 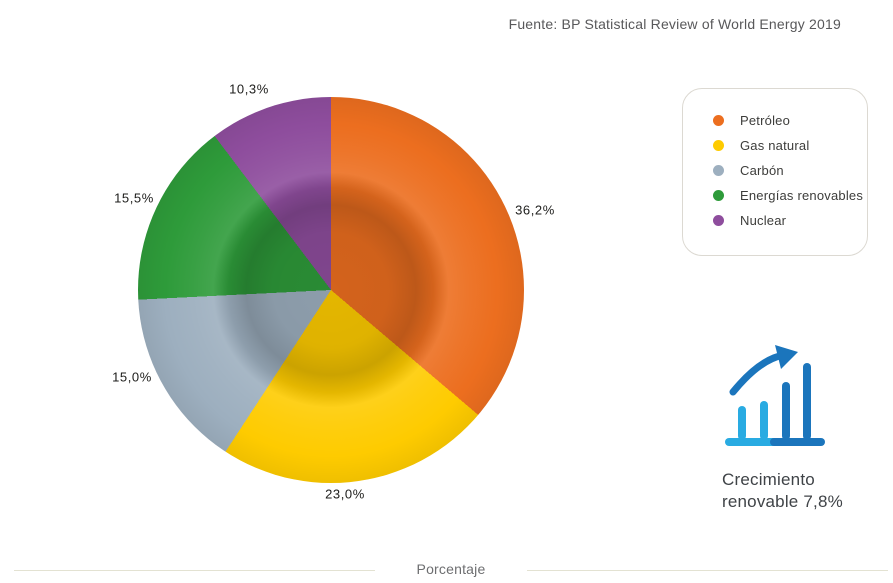 What do you see at coordinates (790, 170) in the screenshot?
I see `legend-item-carbon: Carbón` at bounding box center [790, 170].